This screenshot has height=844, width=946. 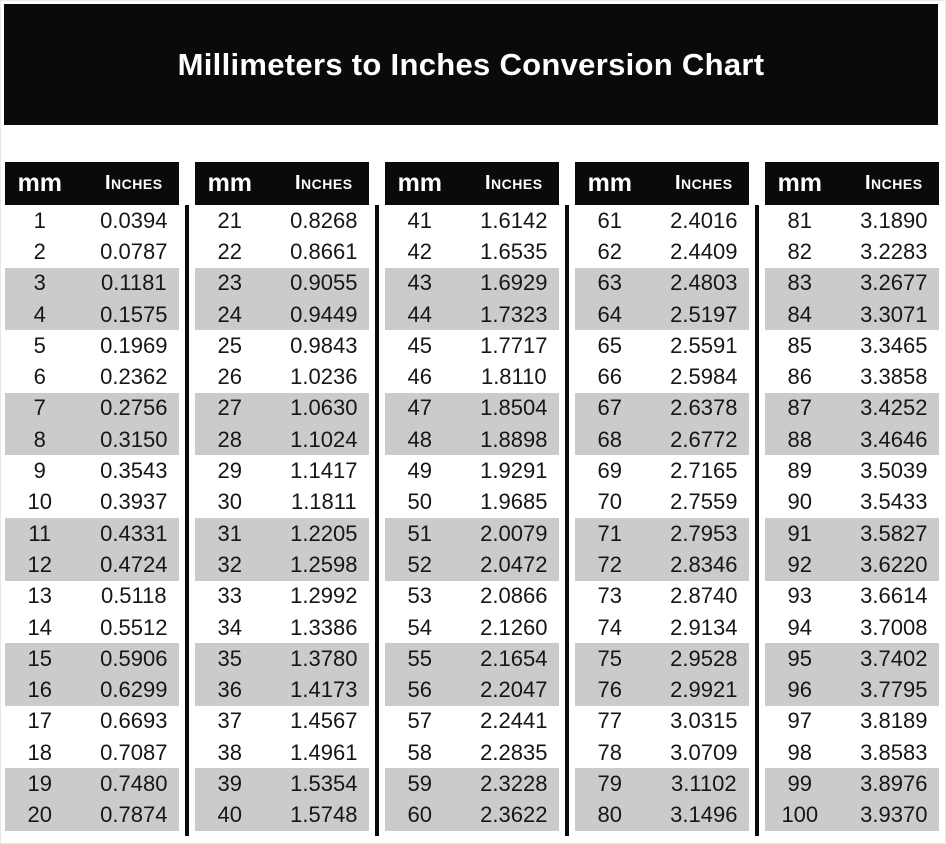 What do you see at coordinates (894, 627) in the screenshot?
I see `inches-value: 3.7008` at bounding box center [894, 627].